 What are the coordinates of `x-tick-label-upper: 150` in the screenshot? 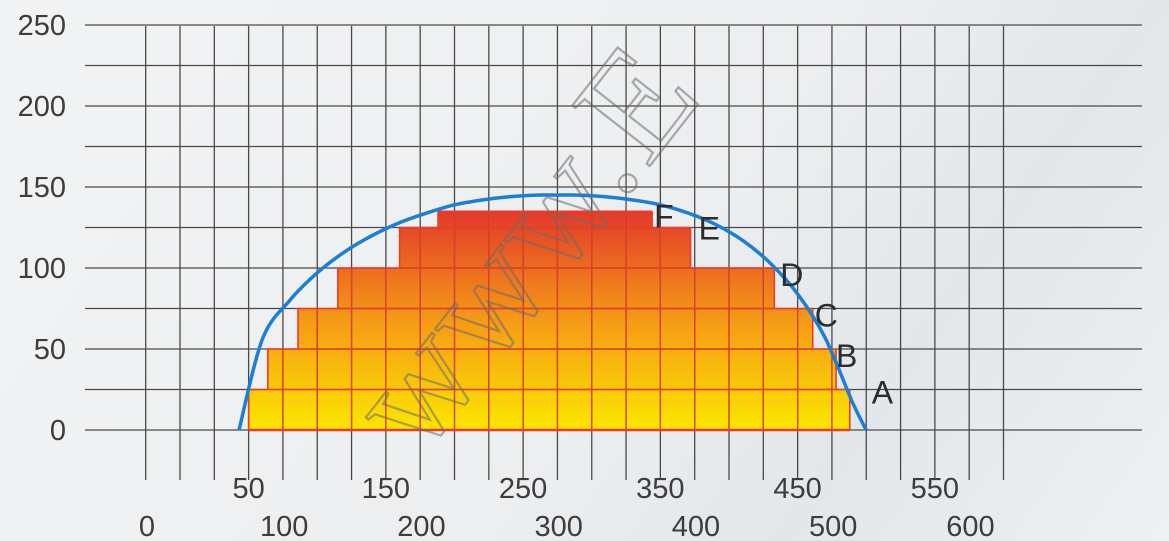 It's located at (386, 489).